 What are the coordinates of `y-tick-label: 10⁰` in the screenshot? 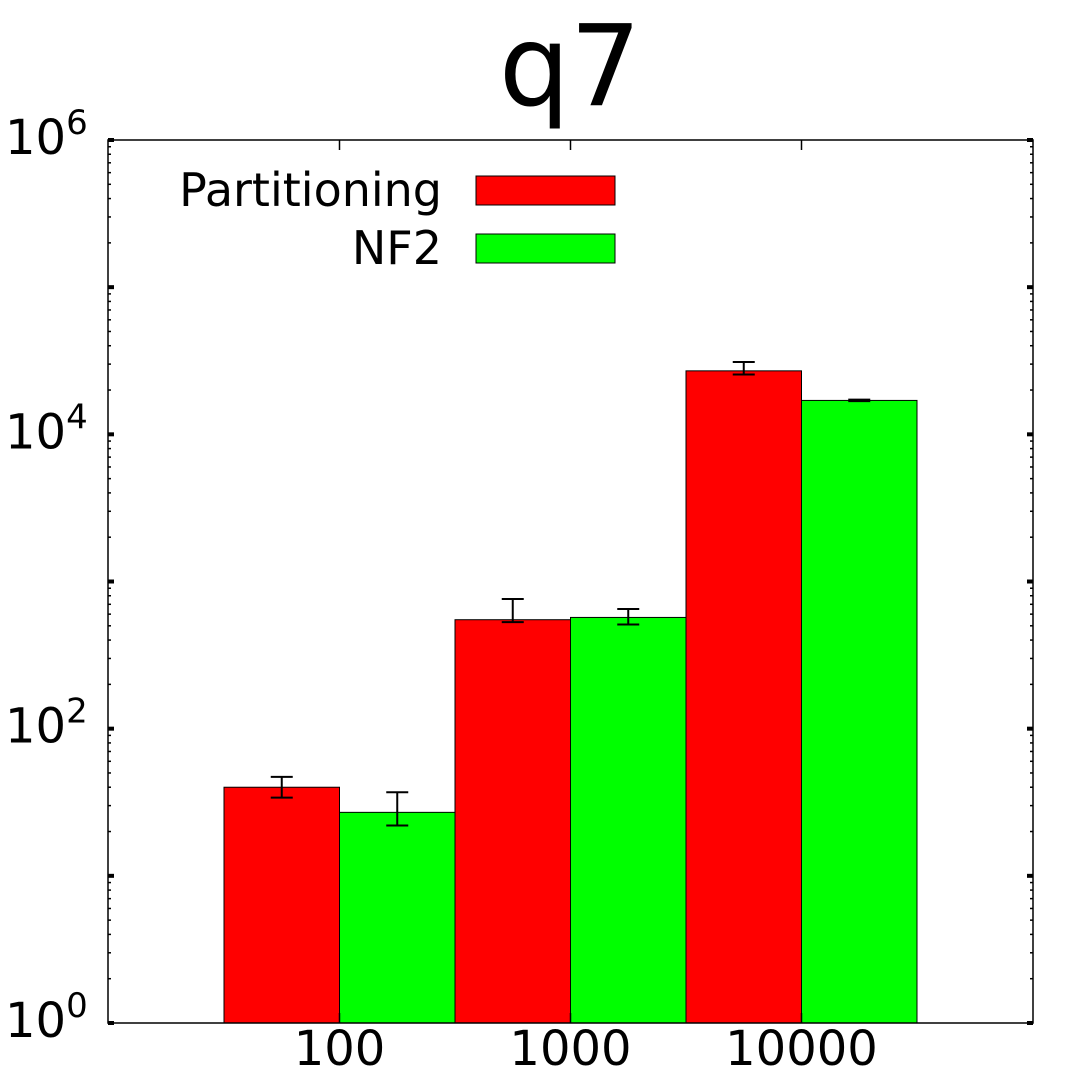 It's located at (46, 1017).